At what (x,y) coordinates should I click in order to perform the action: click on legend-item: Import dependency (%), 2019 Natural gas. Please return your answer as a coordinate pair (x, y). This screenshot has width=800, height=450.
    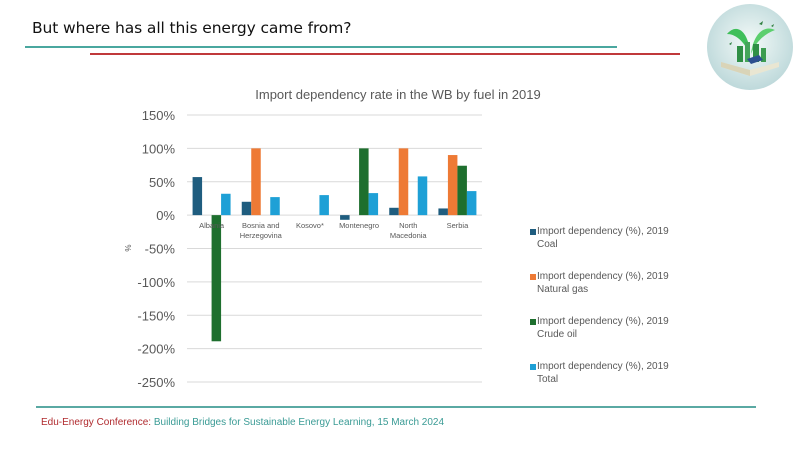
    Looking at the image, I should click on (630, 293).